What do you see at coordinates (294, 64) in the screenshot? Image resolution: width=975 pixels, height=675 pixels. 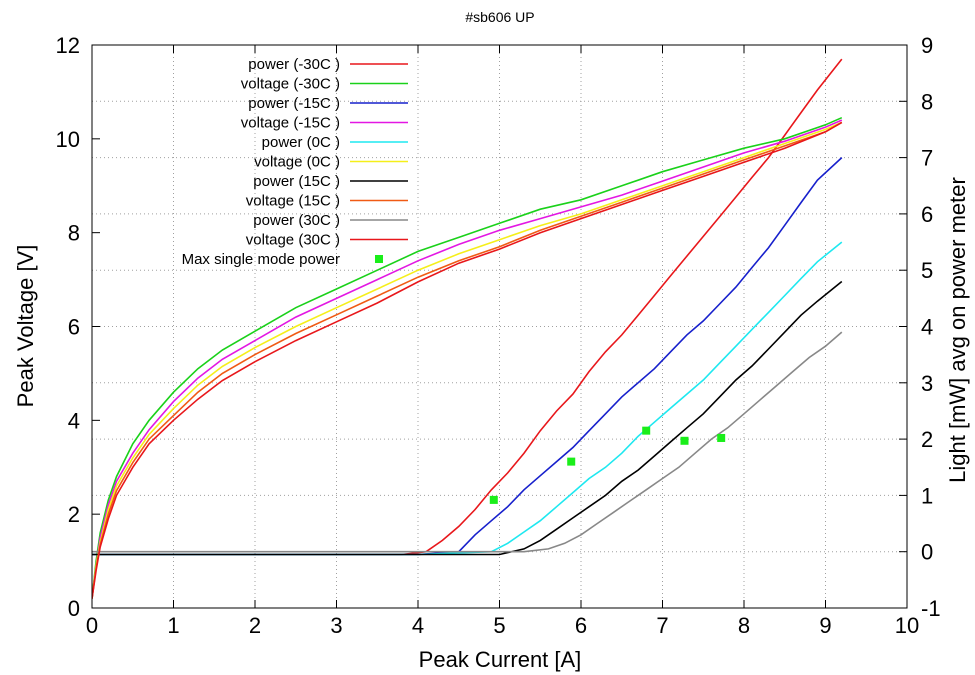 I see `legend-label: power (-30C )` at bounding box center [294, 64].